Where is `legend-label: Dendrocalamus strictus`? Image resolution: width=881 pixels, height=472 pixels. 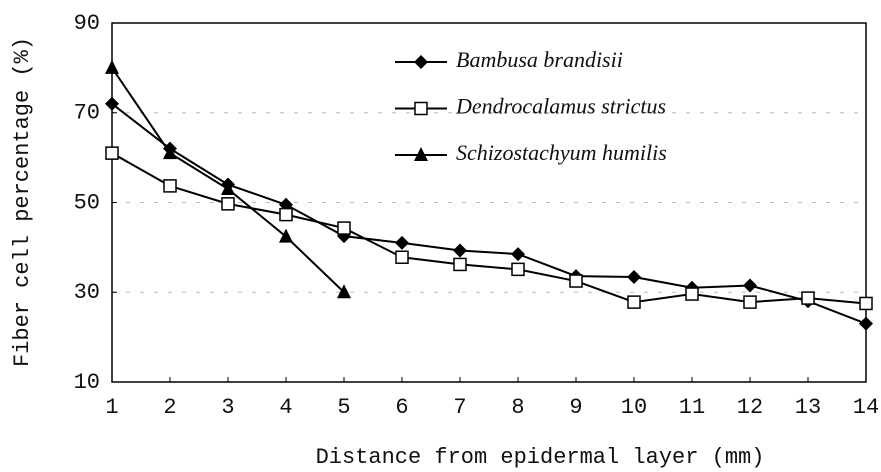
legend-label: Dendrocalamus strictus is located at coordinates (560, 106).